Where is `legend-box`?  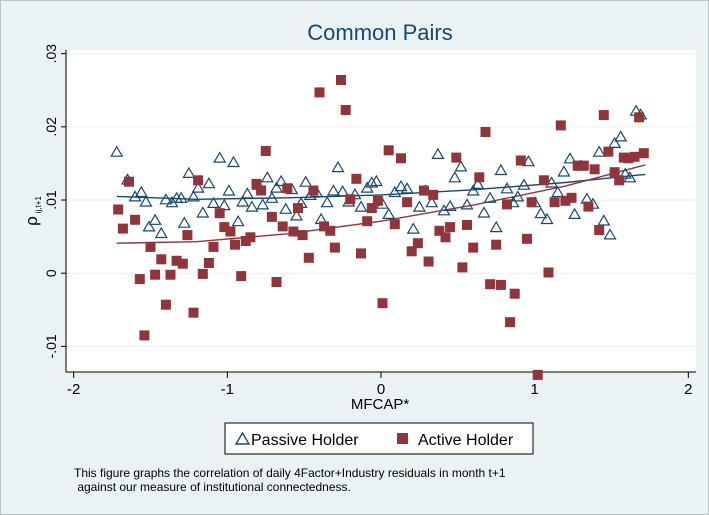
legend-box is located at coordinates (379, 438).